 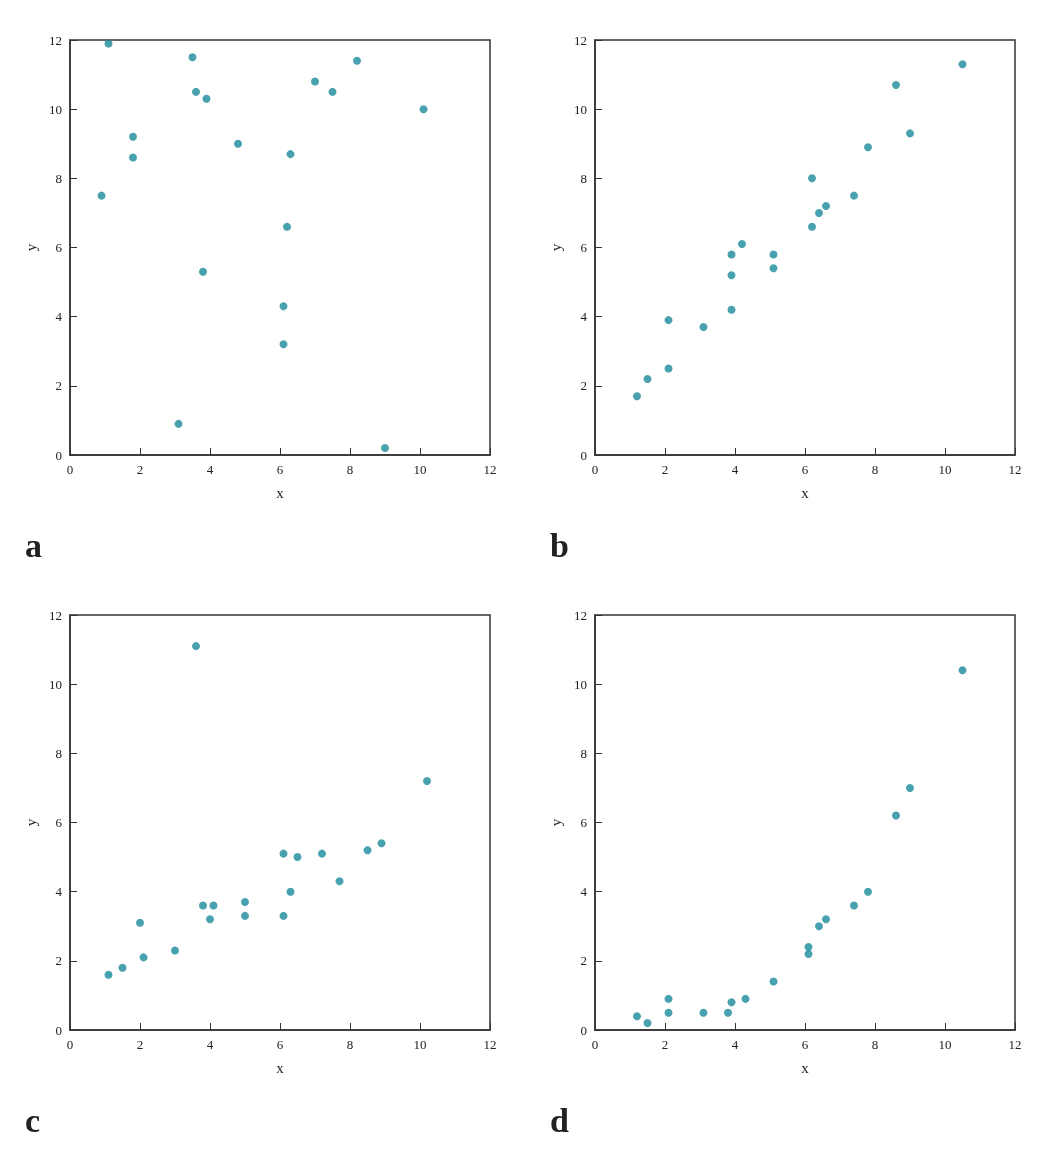 I want to click on text: a, so click(x=33, y=545).